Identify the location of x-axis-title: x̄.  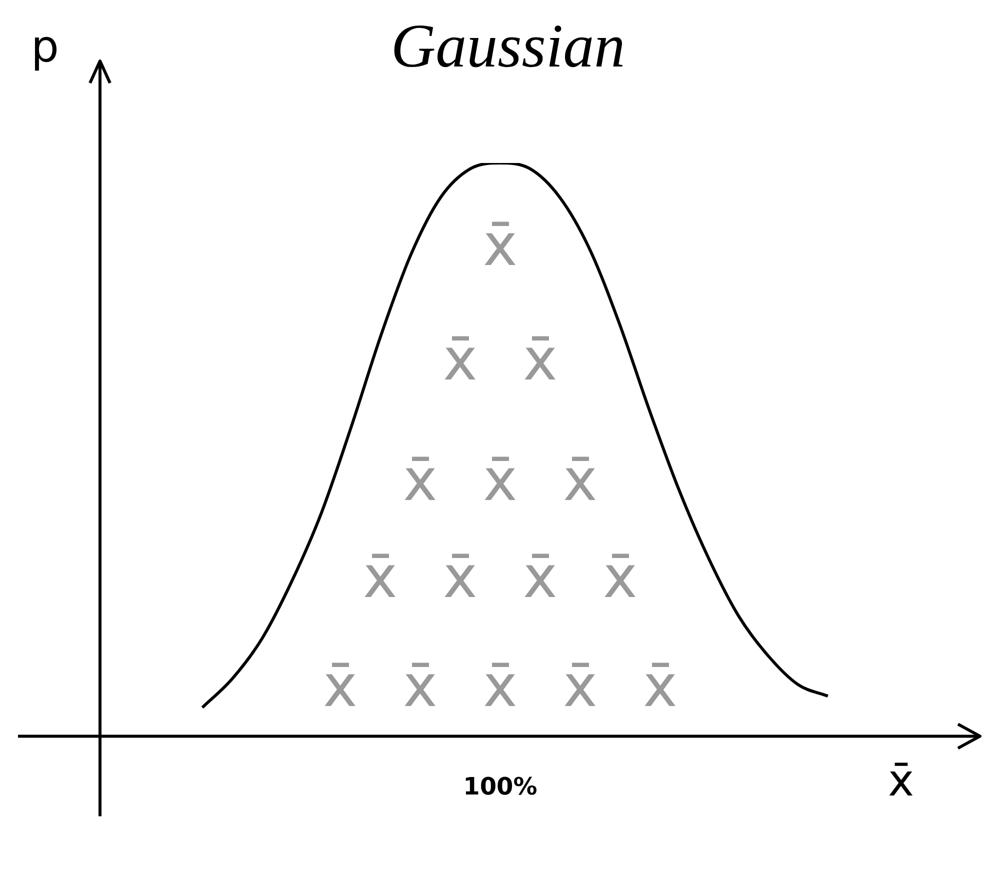
(901, 781).